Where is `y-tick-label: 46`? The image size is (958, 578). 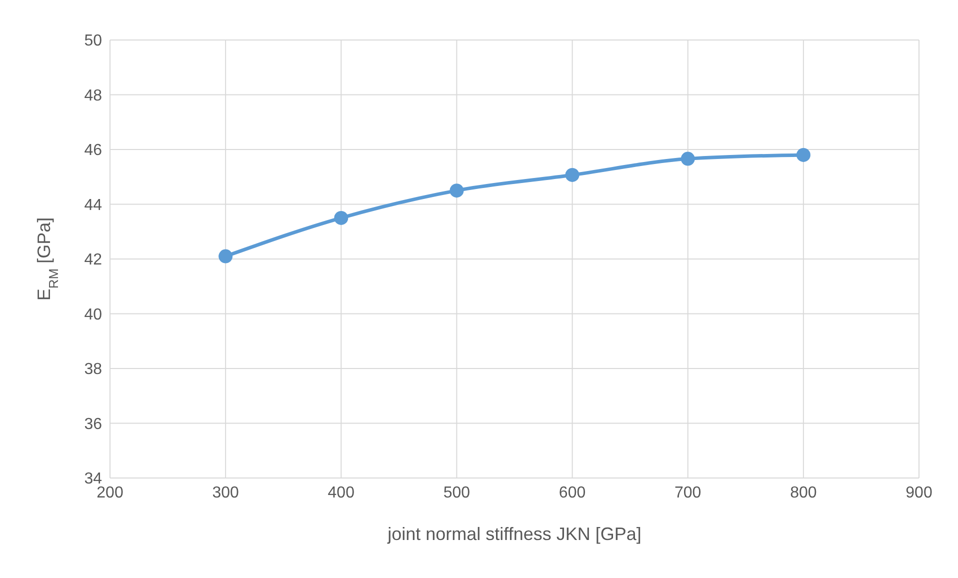
y-tick-label: 46 is located at coordinates (93, 151).